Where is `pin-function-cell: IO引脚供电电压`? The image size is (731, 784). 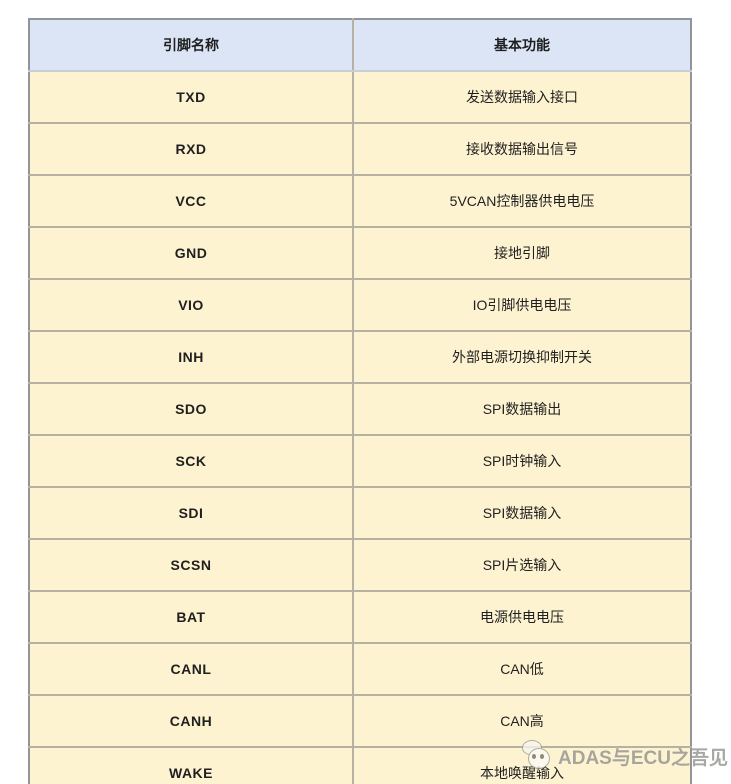 pin-function-cell: IO引脚供电电压 is located at coordinates (522, 305).